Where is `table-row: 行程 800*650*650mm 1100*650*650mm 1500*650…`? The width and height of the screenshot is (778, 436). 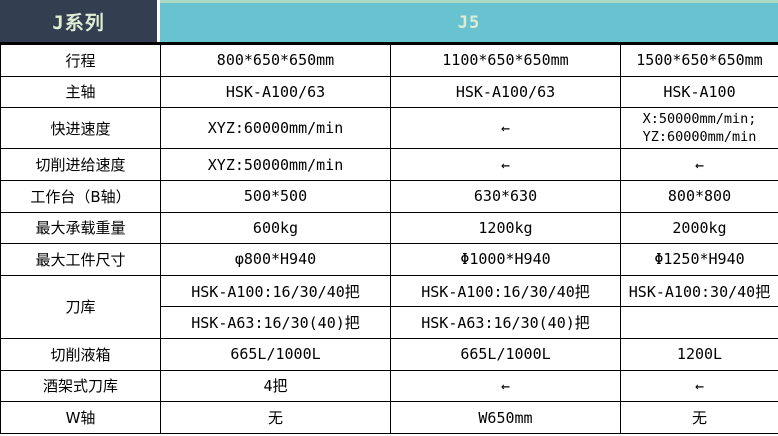 table-row: 行程 800*650*650mm 1100*650*650mm 1500*650… is located at coordinates (389, 60).